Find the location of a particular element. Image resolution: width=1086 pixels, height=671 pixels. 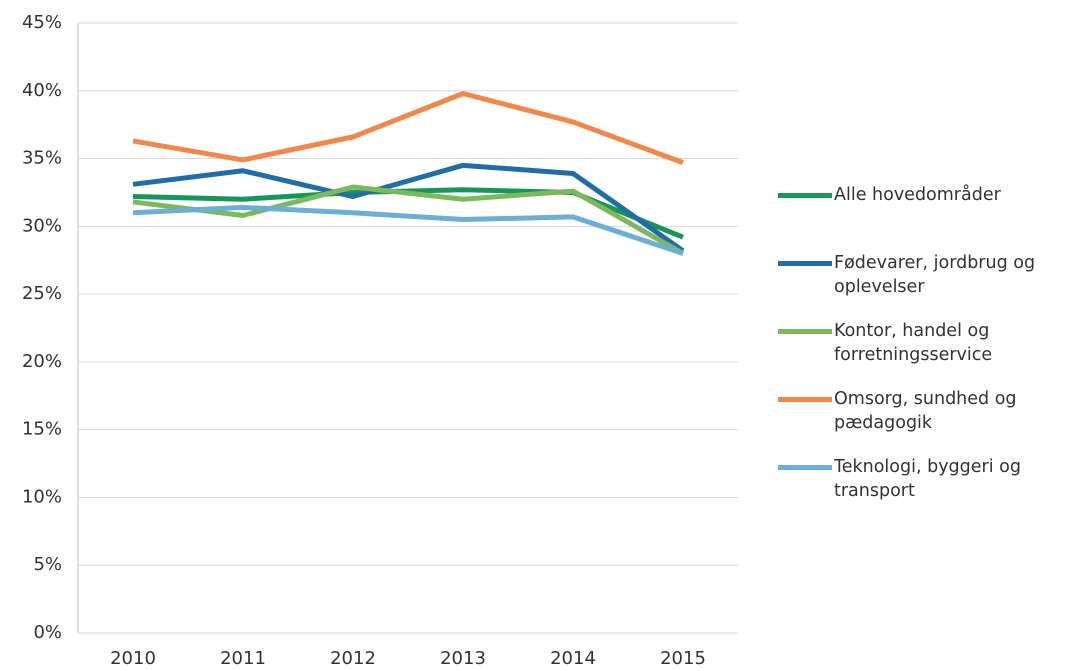

legend-item: Fødevarer, jordbrug og oplevelser is located at coordinates (928, 275).